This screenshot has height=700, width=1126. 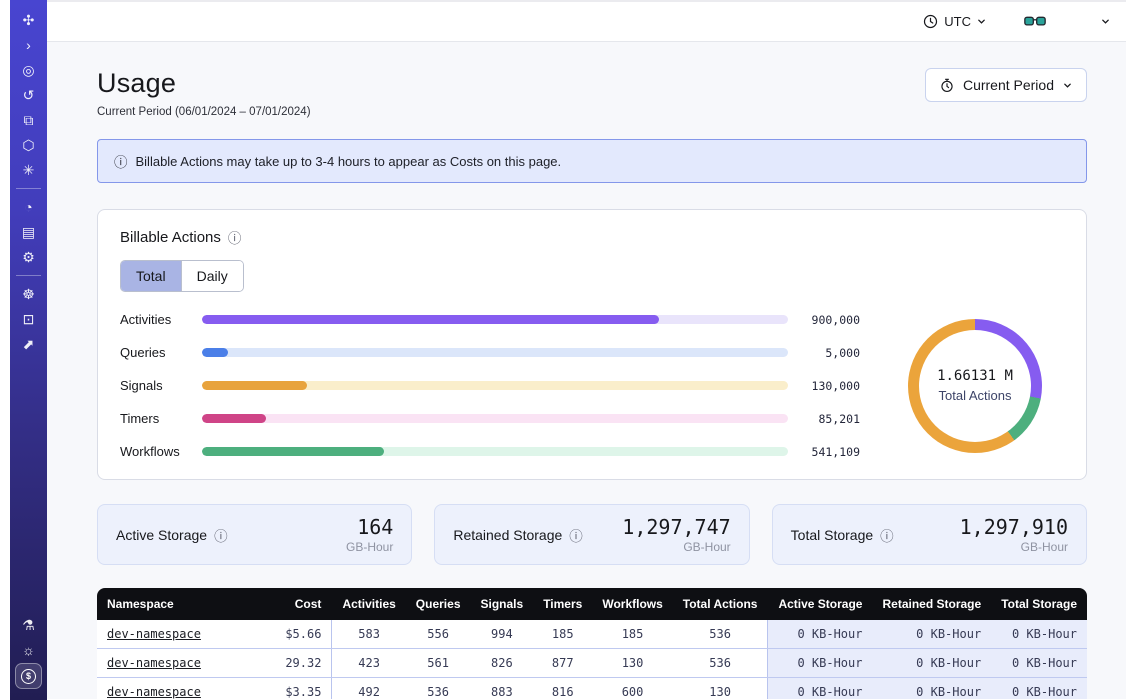 What do you see at coordinates (438, 663) in the screenshot?
I see `cell-queries: 561` at bounding box center [438, 663].